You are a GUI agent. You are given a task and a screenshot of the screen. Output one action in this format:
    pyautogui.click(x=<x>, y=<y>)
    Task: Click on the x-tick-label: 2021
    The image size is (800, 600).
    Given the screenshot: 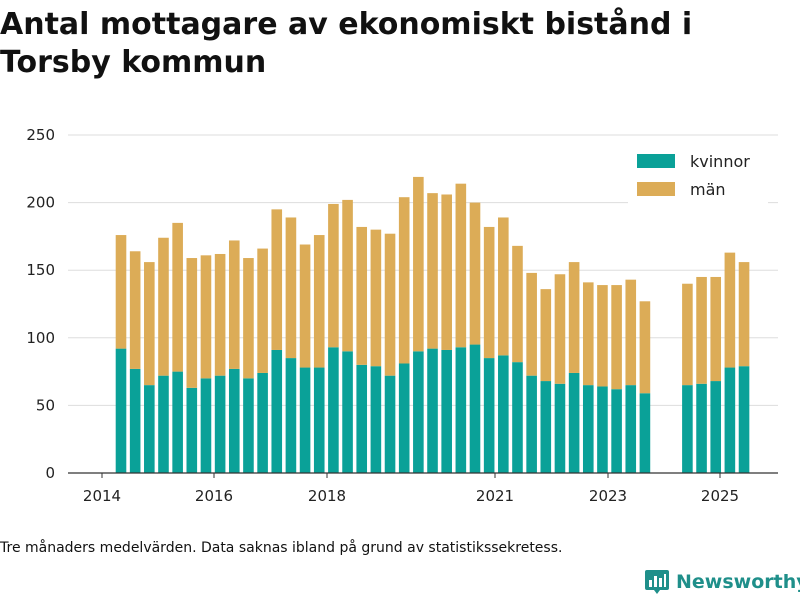 What is the action you would take?
    pyautogui.click(x=495, y=496)
    